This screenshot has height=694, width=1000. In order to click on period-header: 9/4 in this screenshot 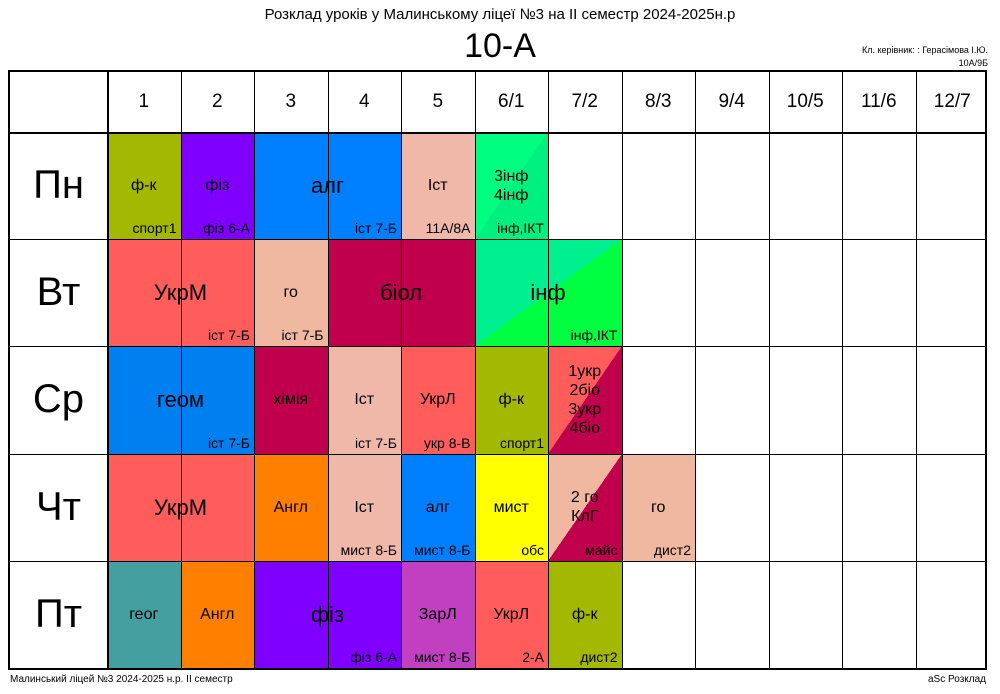, I will do `click(731, 101)`.